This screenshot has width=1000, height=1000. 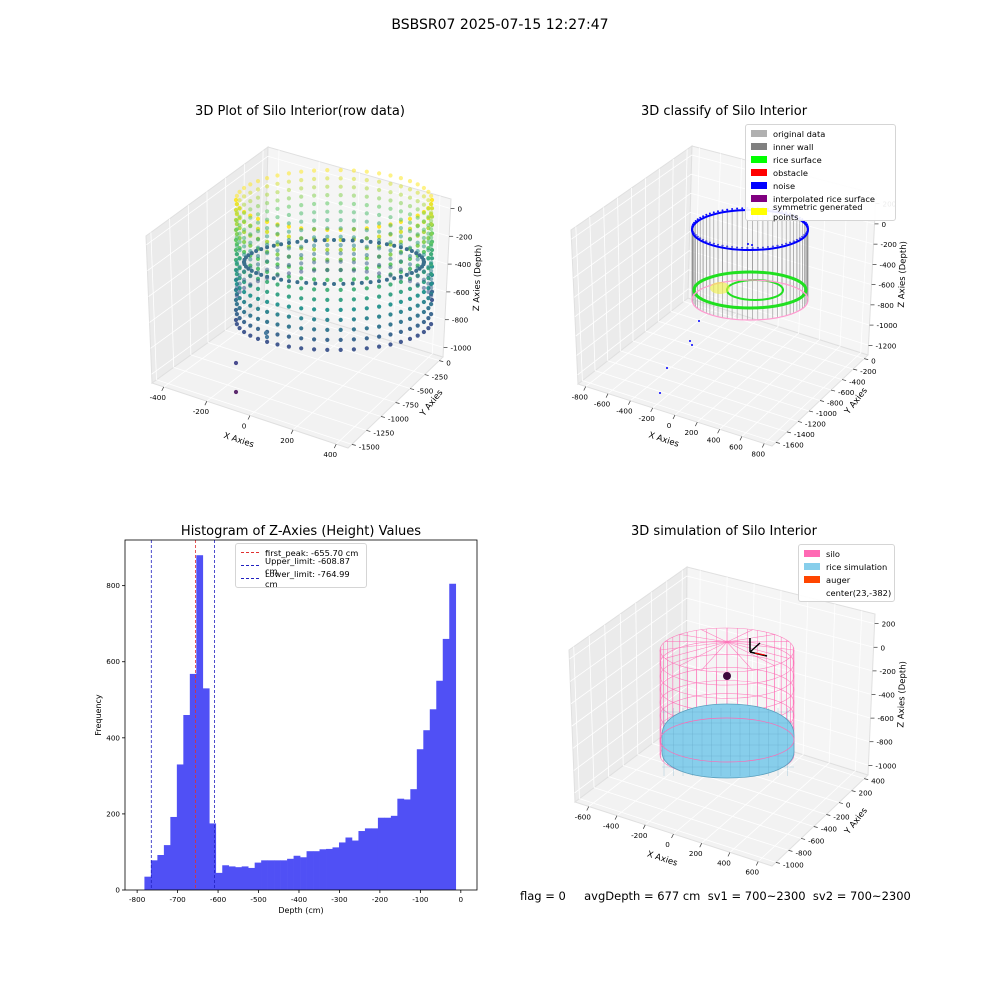 What do you see at coordinates (691, 432) in the screenshot?
I see `p2-xtick-label: 200` at bounding box center [691, 432].